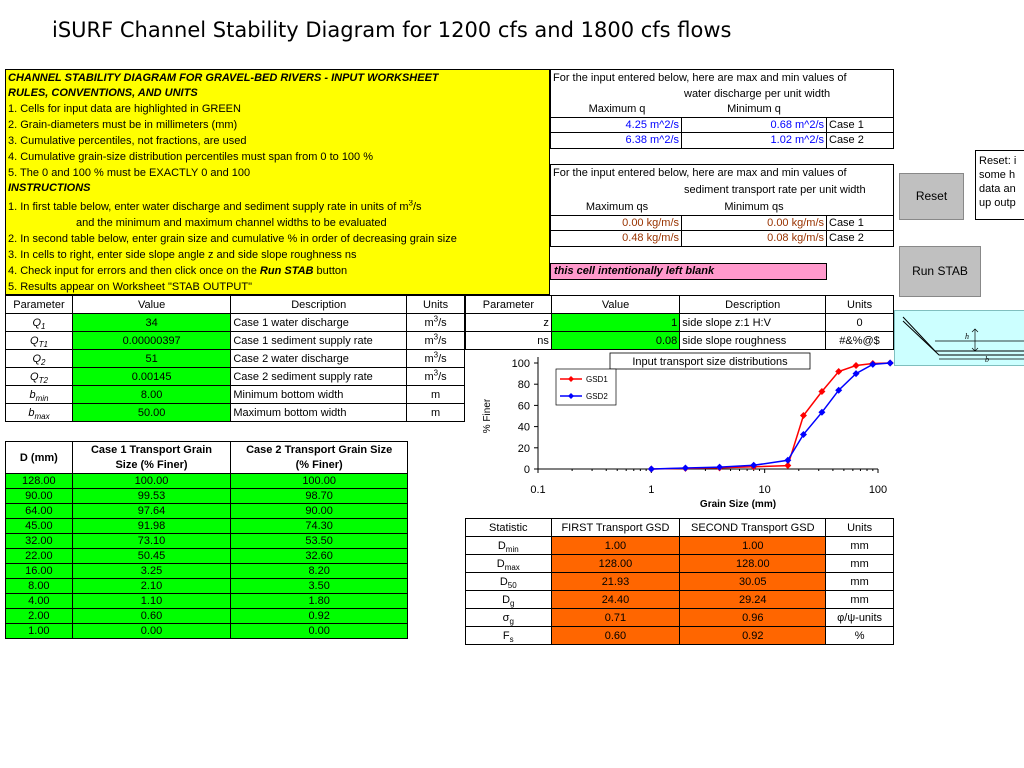 The height and width of the screenshot is (768, 1024). Describe the element at coordinates (151, 481) in the screenshot. I see `case1-finer-input: 100.00` at that location.